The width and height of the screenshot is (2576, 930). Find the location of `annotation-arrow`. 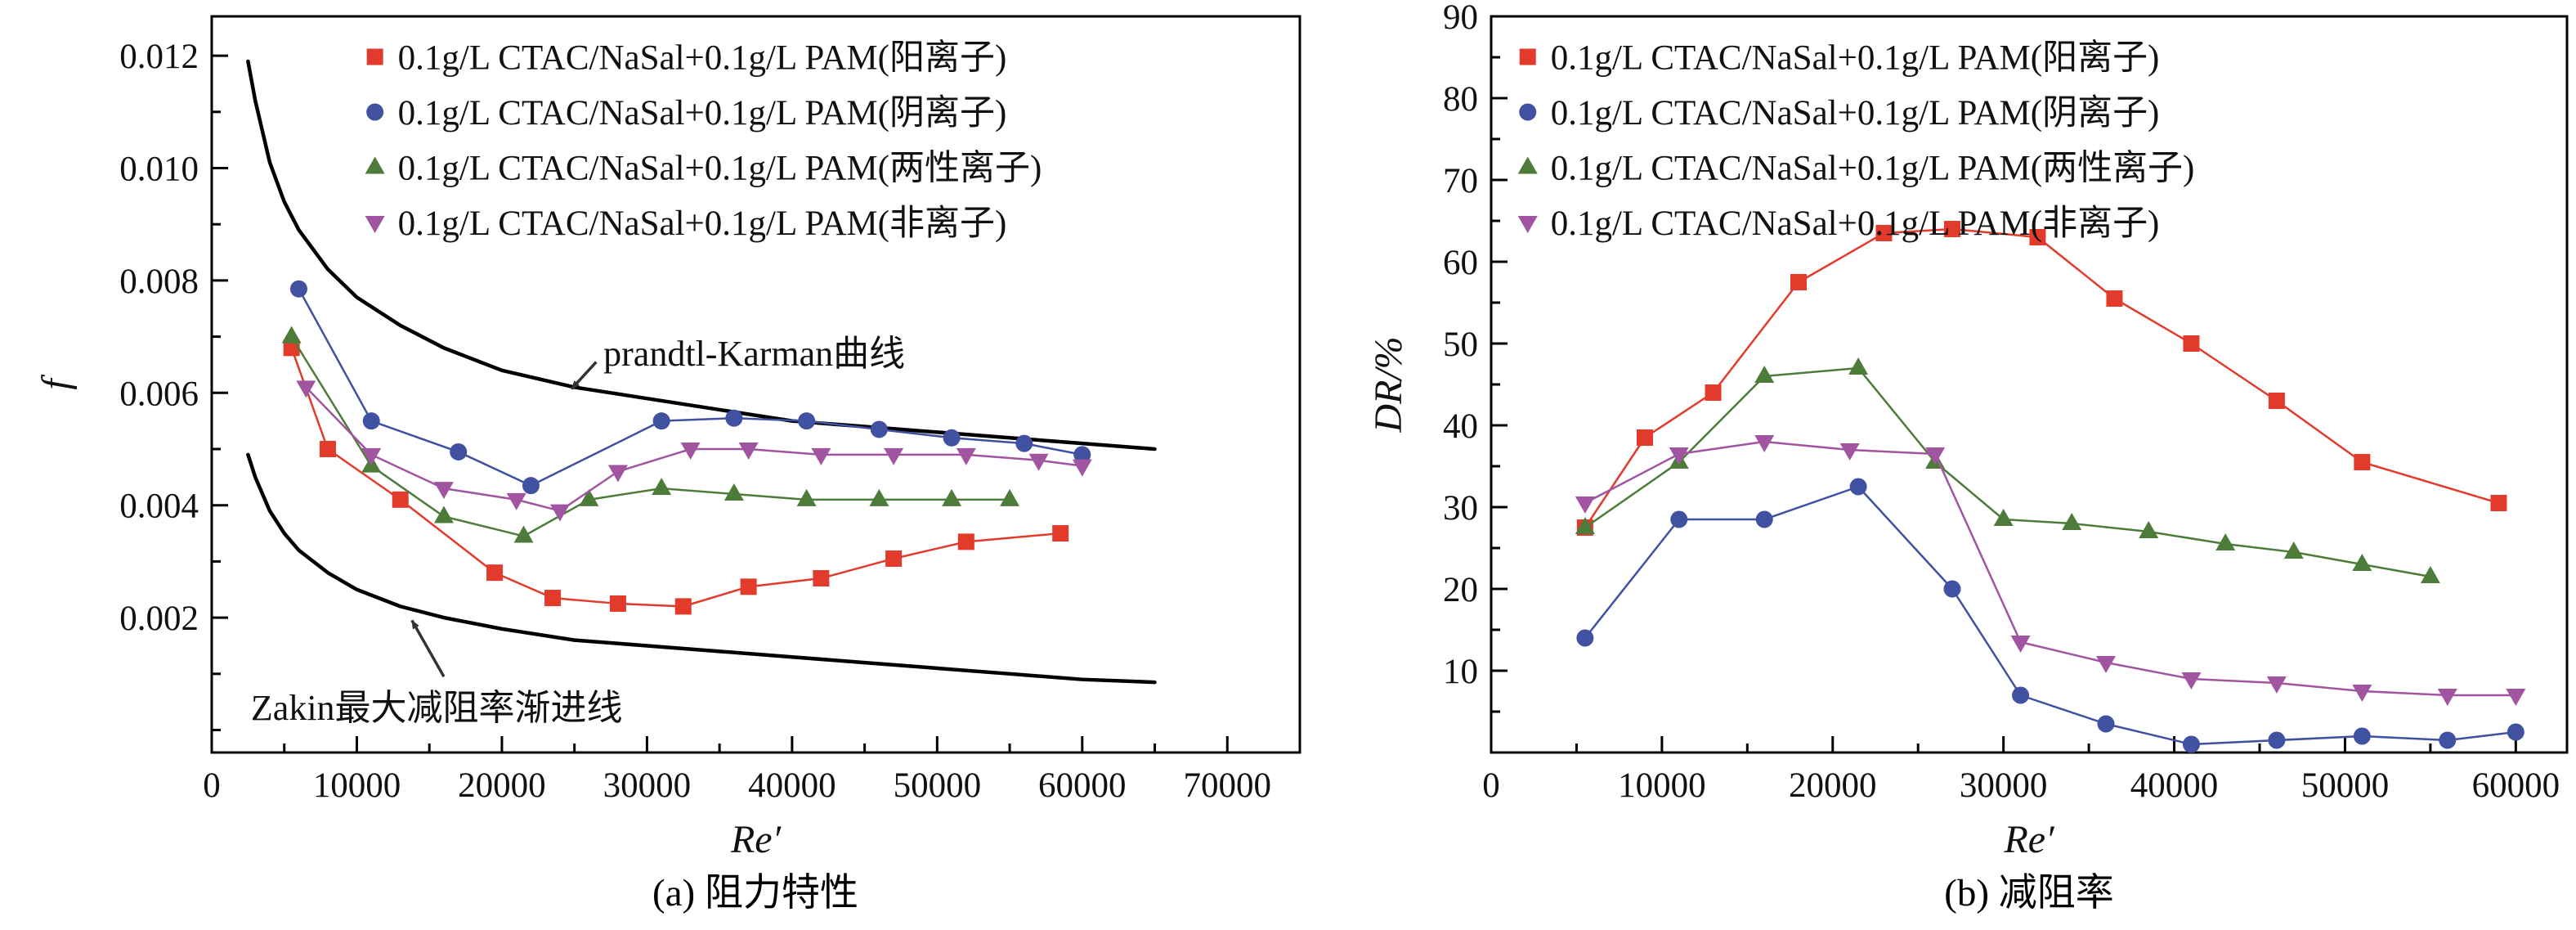

annotation-arrow is located at coordinates (428, 648).